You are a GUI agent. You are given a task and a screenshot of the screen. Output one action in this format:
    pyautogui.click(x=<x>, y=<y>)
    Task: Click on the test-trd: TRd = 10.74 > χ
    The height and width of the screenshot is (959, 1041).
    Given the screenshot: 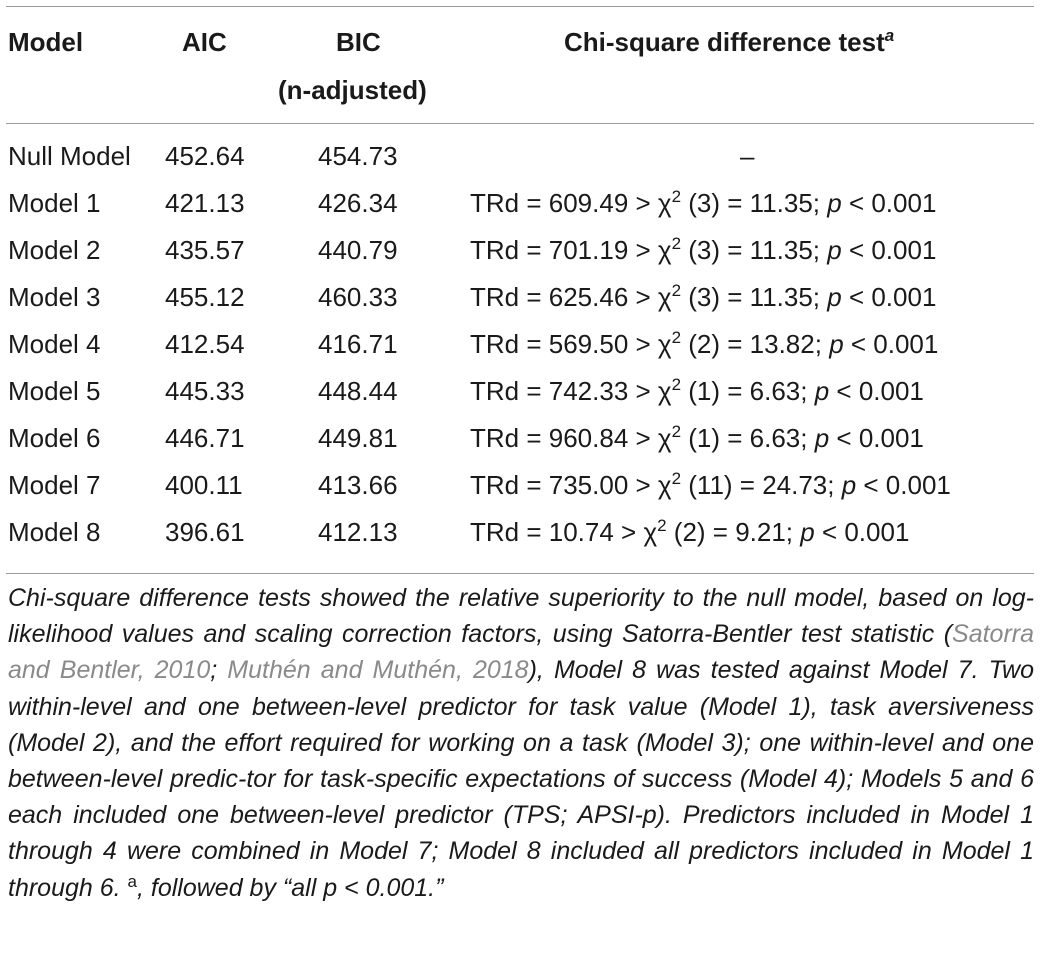 What is the action you would take?
    pyautogui.click(x=564, y=532)
    